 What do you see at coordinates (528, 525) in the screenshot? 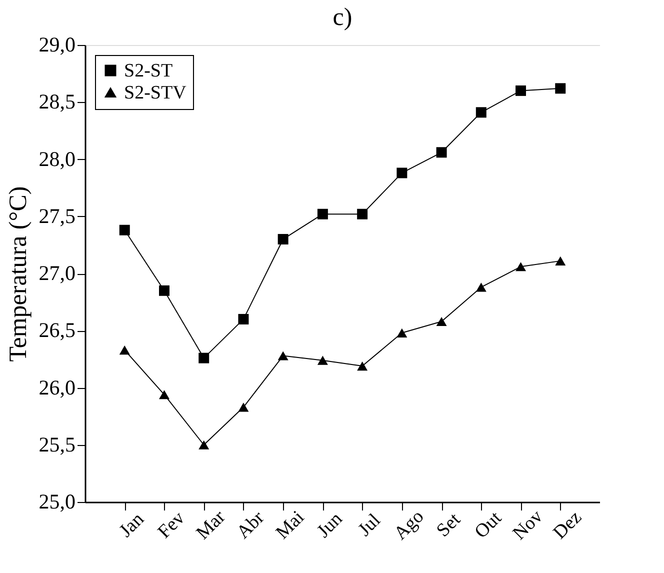
I see `x-tick-label: Nov` at bounding box center [528, 525].